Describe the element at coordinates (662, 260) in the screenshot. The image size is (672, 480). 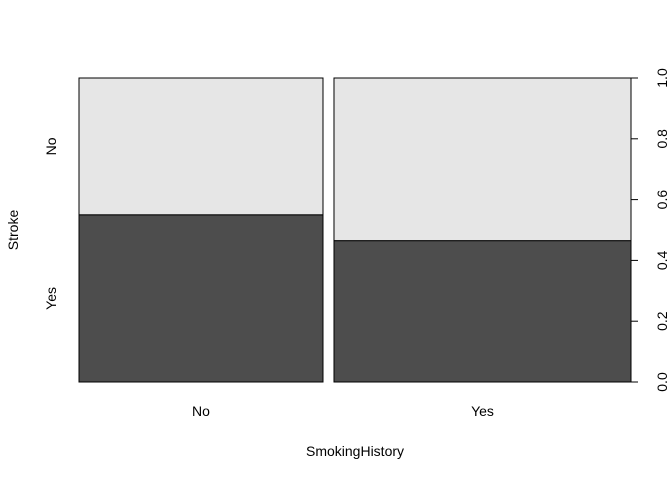
I see `y-right-tick-label: 0.4` at that location.